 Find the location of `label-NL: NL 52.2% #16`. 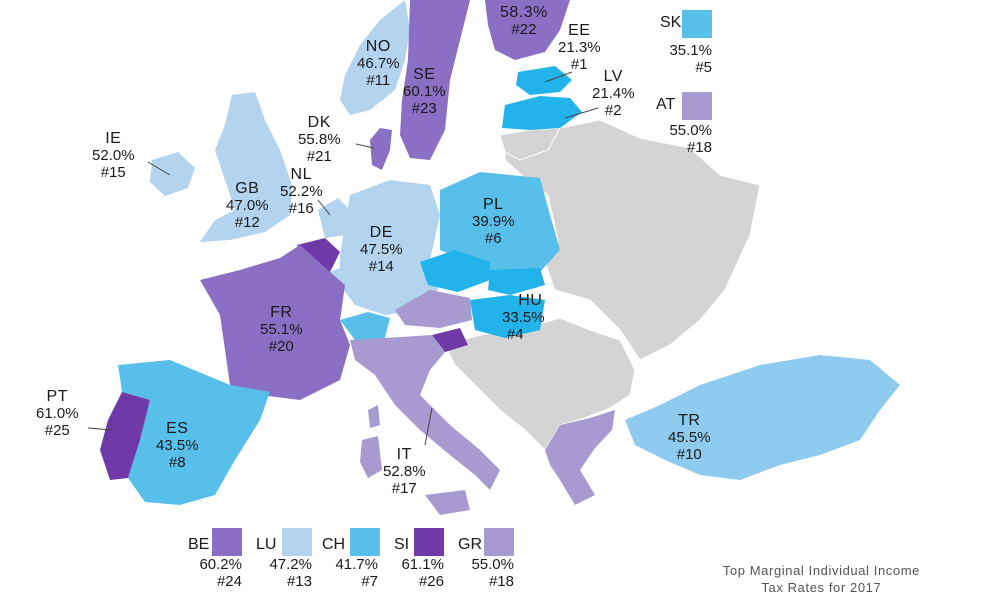

label-NL: NL 52.2% #16 is located at coordinates (301, 191).